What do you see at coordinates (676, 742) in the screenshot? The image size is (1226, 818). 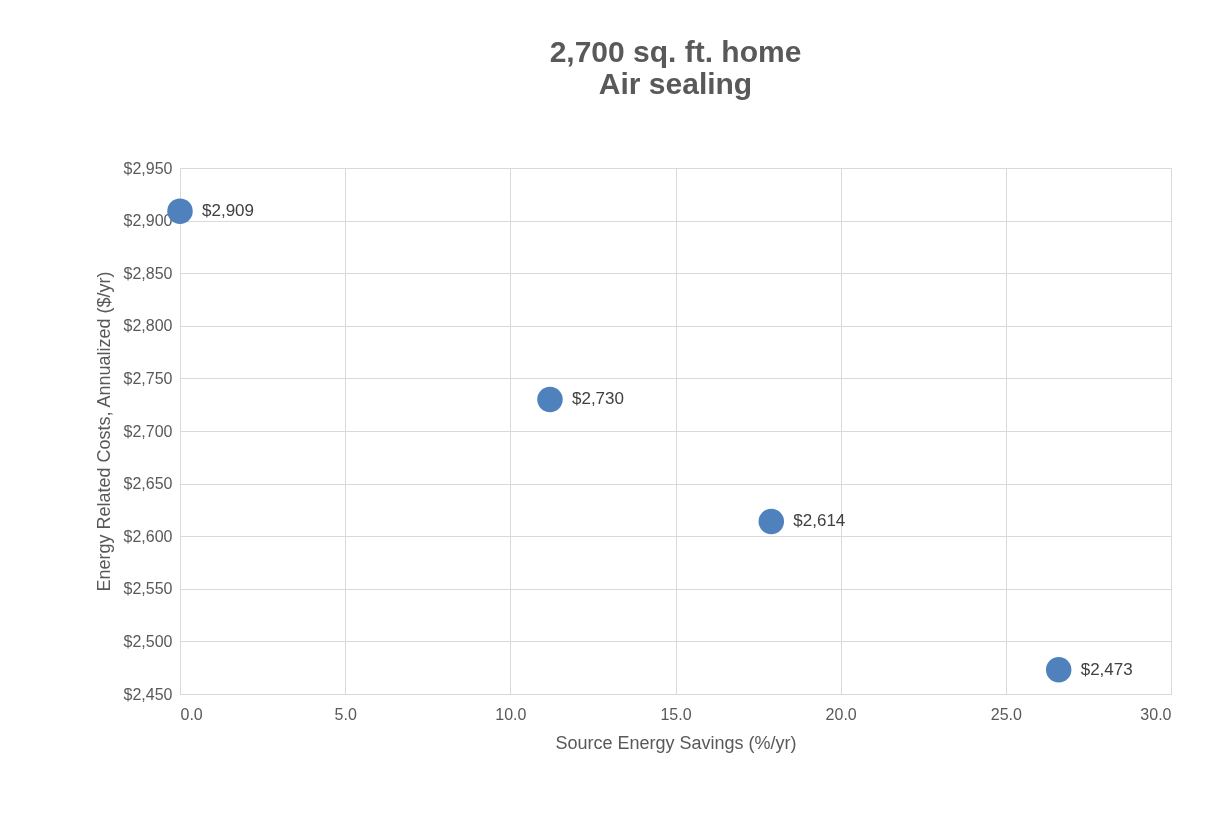 I see `x-axis-title: Source Energy Savings (%/yr)` at bounding box center [676, 742].